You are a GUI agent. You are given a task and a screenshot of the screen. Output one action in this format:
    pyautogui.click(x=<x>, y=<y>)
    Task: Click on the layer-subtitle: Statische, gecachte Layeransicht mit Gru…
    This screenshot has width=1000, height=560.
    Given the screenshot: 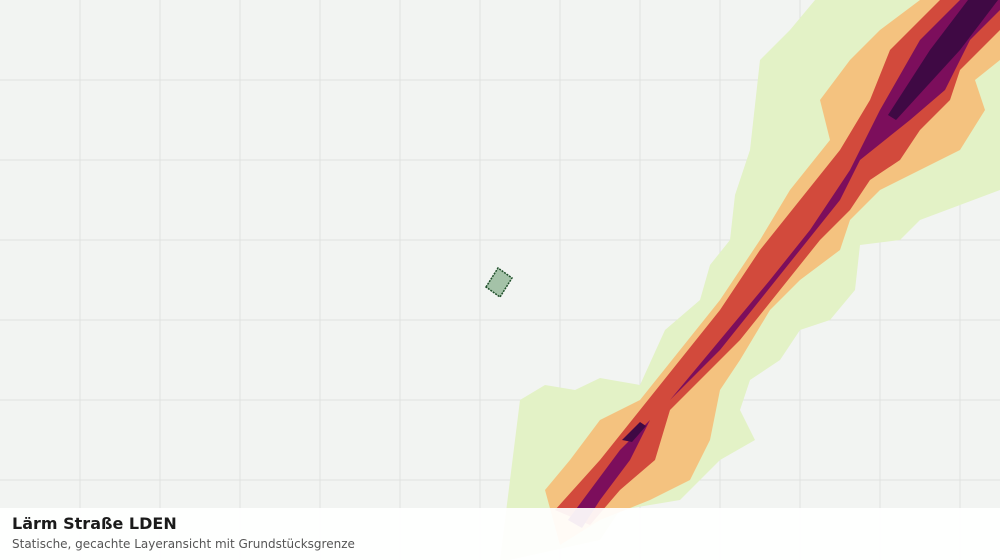 What is the action you would take?
    pyautogui.click(x=183, y=544)
    